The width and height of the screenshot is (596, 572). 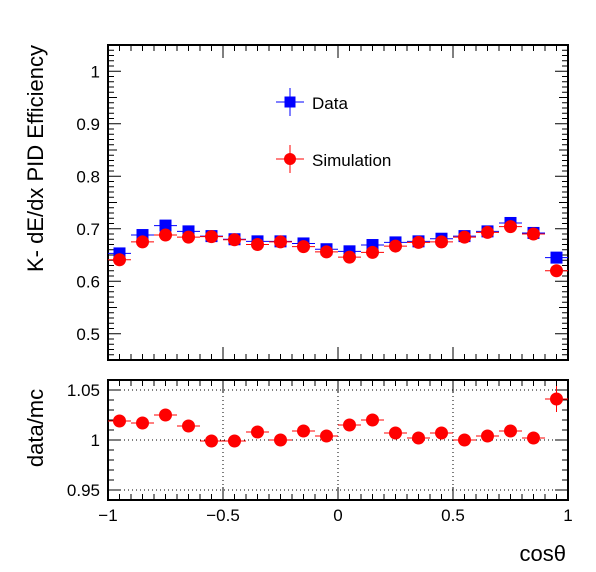 What do you see at coordinates (35, 158) in the screenshot?
I see `upper-y-axis-label: K- dE/dx PID Efficiency` at bounding box center [35, 158].